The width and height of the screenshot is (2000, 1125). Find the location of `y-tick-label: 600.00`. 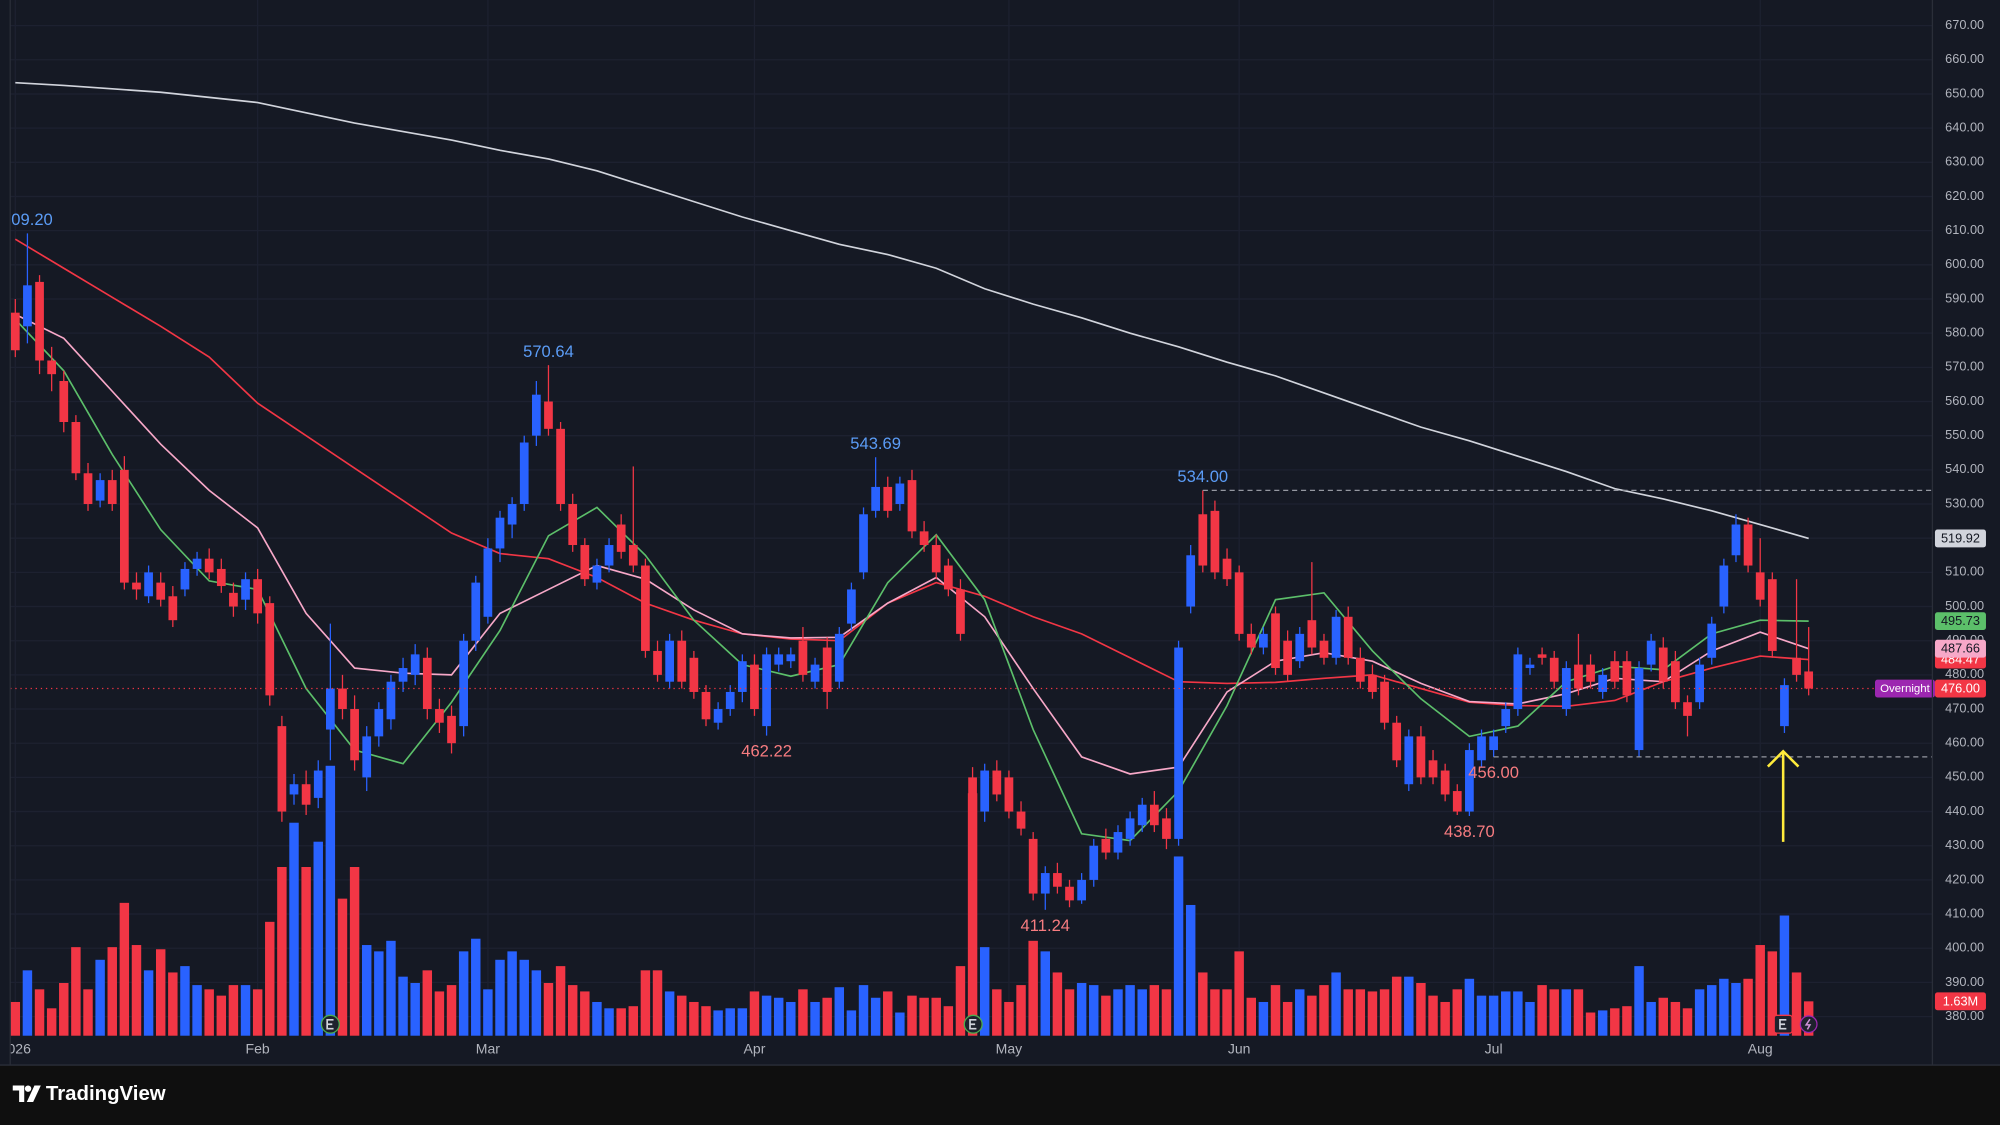

y-tick-label: 600.00 is located at coordinates (1964, 263).